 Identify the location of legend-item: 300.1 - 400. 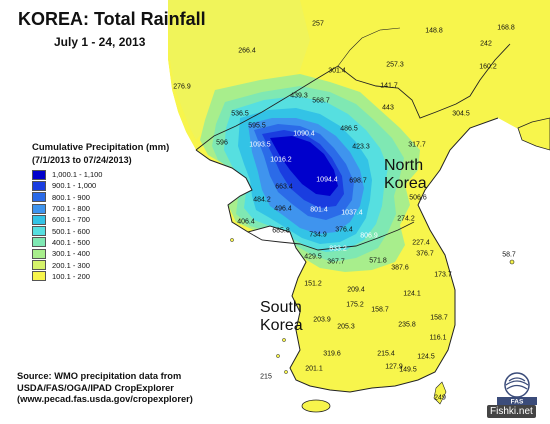
(112, 253).